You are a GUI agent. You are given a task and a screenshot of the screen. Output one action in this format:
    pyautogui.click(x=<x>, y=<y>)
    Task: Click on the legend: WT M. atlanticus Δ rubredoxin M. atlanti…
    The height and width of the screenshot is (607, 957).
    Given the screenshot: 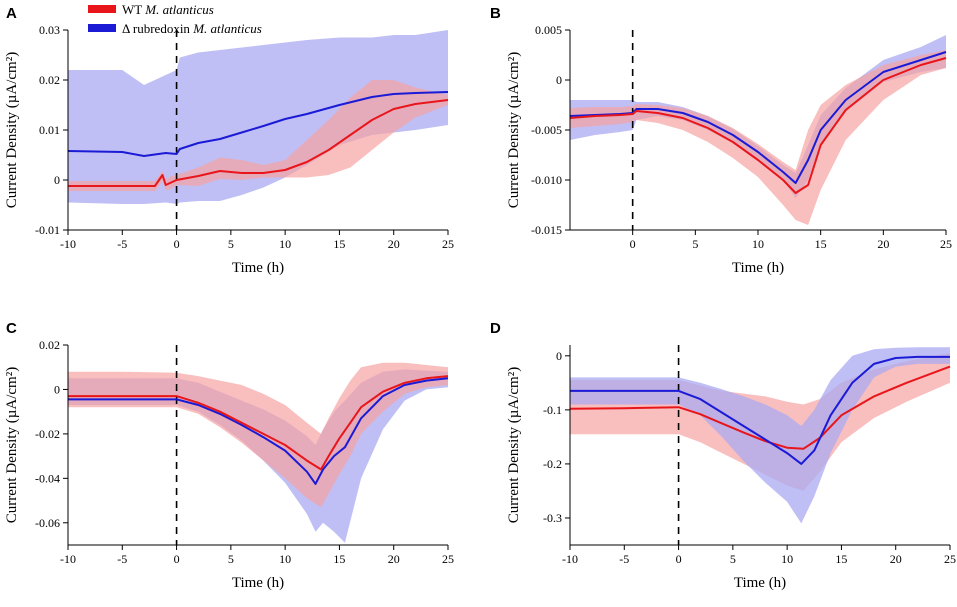 What is the action you would take?
    pyautogui.click(x=175, y=19)
    